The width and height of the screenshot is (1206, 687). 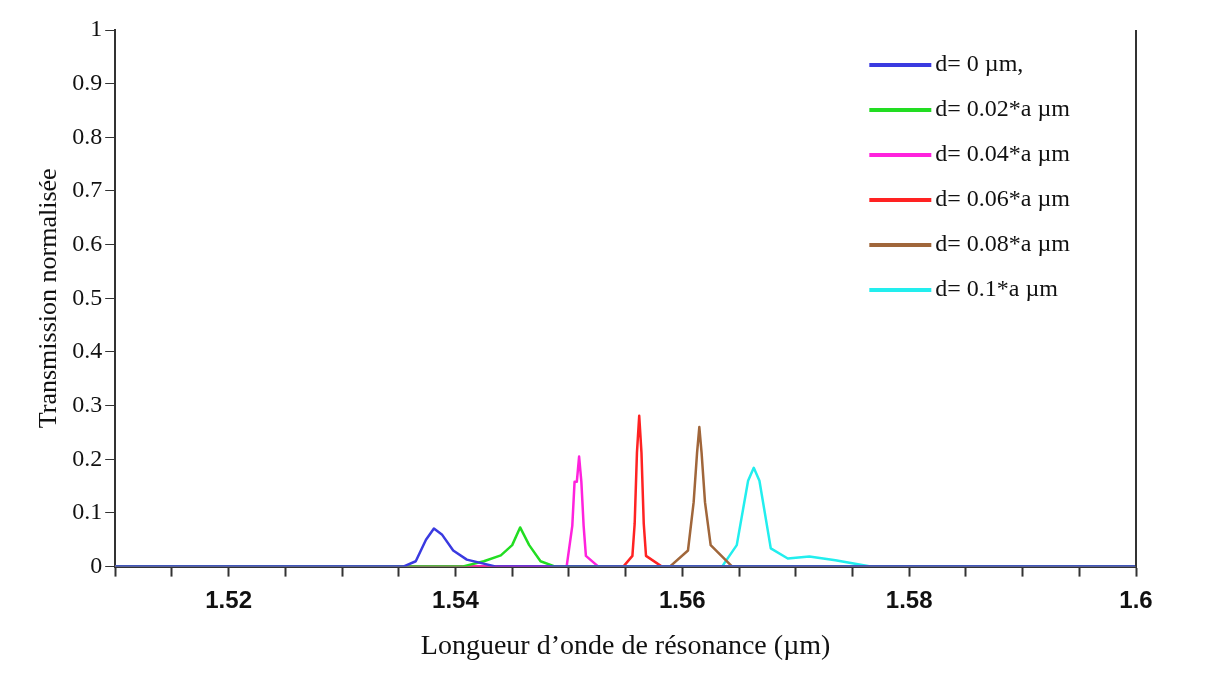 I want to click on x-axis-title: Longueur d’onde de résonance (µm), so click(x=625, y=644).